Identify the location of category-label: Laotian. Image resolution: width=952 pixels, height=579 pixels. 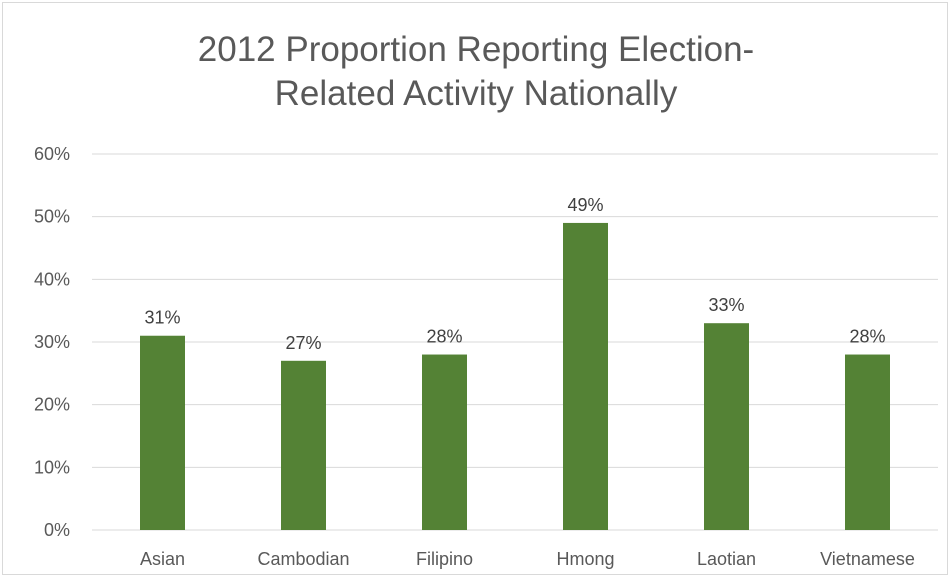
(726, 559).